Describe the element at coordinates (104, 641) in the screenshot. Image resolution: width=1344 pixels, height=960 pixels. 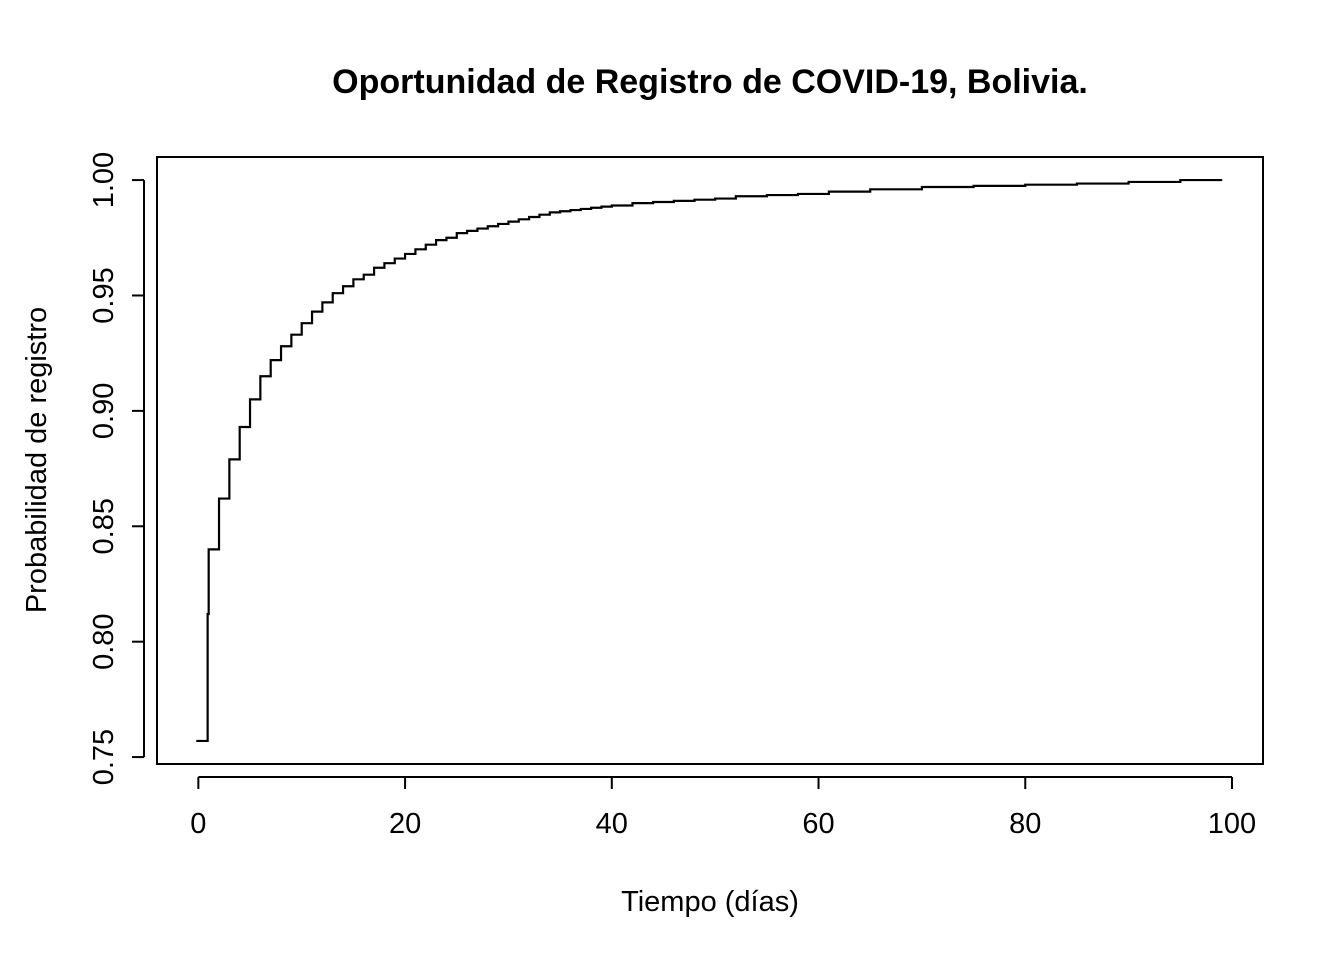
I see `y-tick-label: 0.80` at that location.